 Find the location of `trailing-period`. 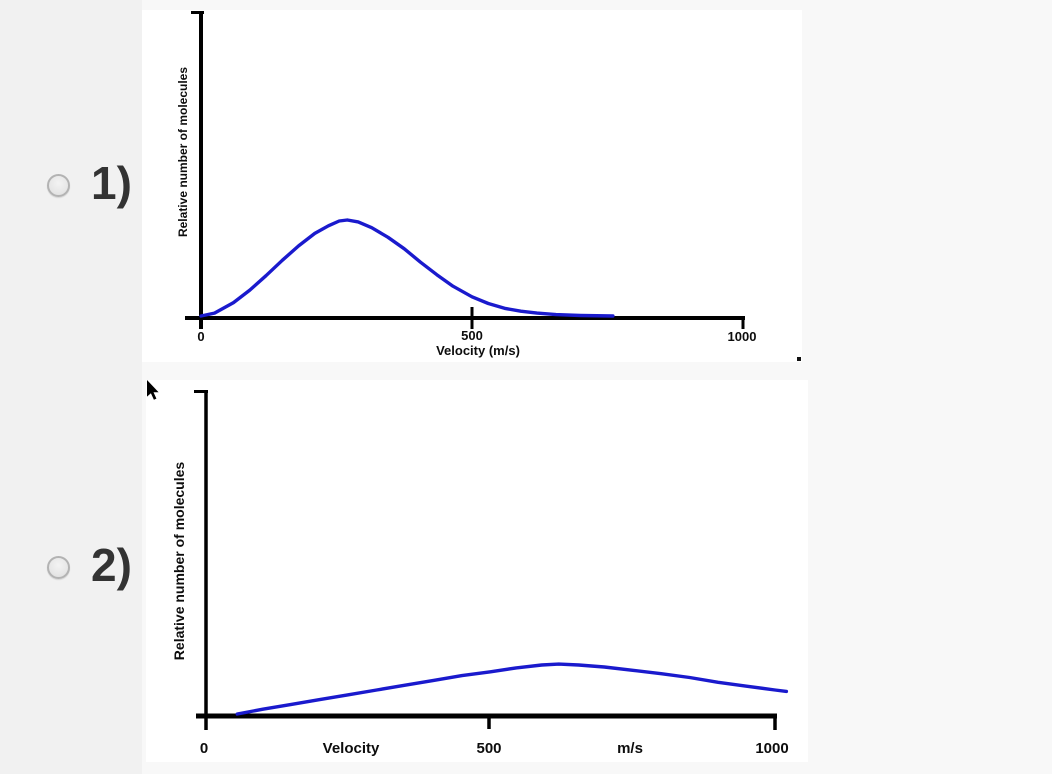

trailing-period is located at coordinates (799, 359).